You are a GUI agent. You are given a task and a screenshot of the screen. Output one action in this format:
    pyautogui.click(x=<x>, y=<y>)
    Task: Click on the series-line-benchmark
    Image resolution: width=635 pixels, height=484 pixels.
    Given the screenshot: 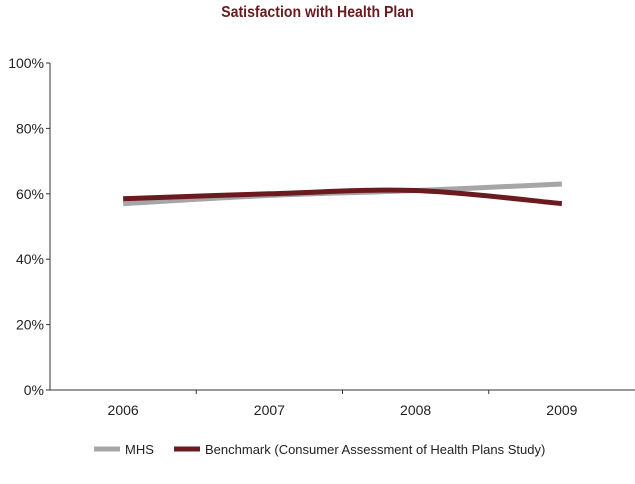 What is the action you would take?
    pyautogui.click(x=343, y=197)
    